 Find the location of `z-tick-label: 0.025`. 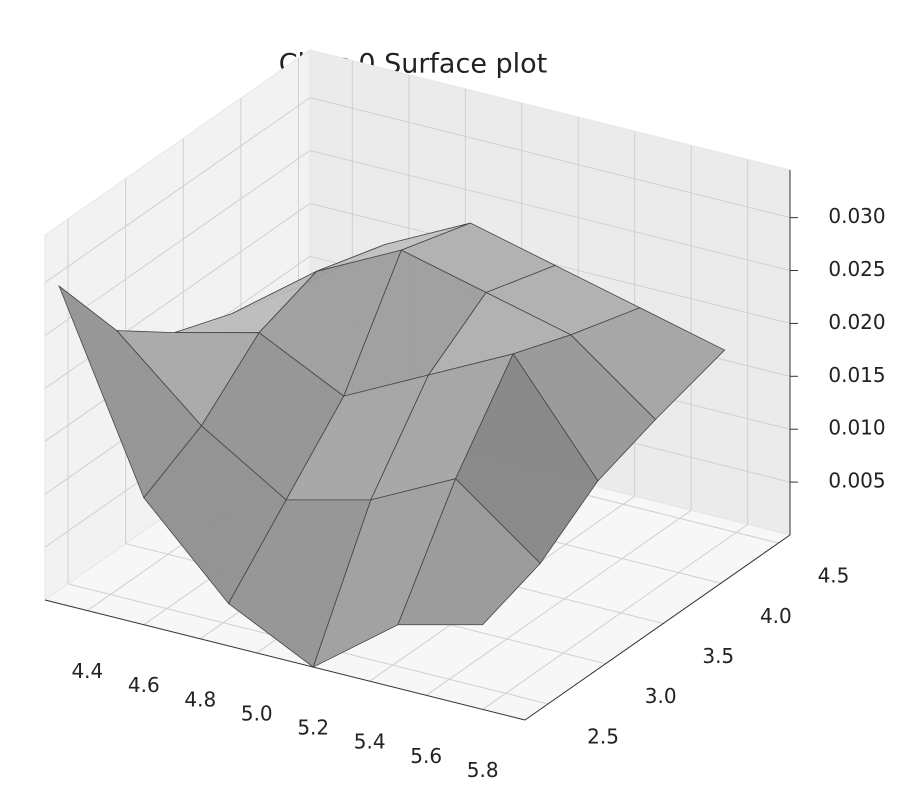

z-tick-label: 0.025 is located at coordinates (856, 269).